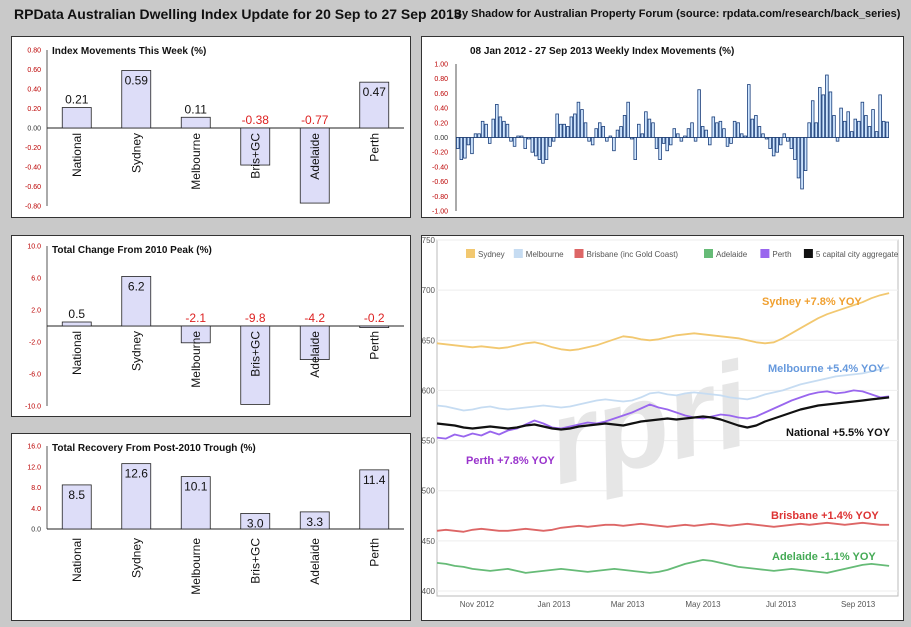  What do you see at coordinates (195, 503) in the screenshot?
I see `bar-melbourne` at bounding box center [195, 503].